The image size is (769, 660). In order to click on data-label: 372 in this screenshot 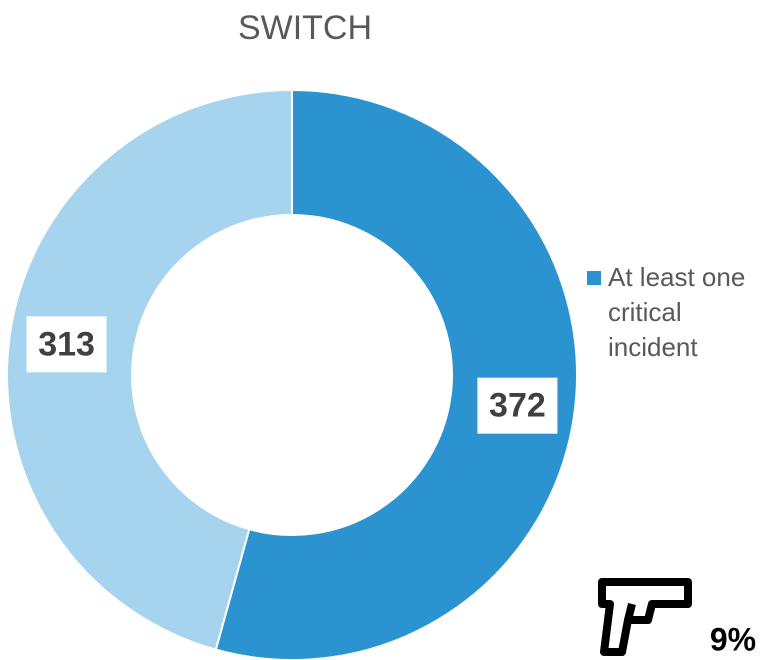, I will do `click(517, 406)`.